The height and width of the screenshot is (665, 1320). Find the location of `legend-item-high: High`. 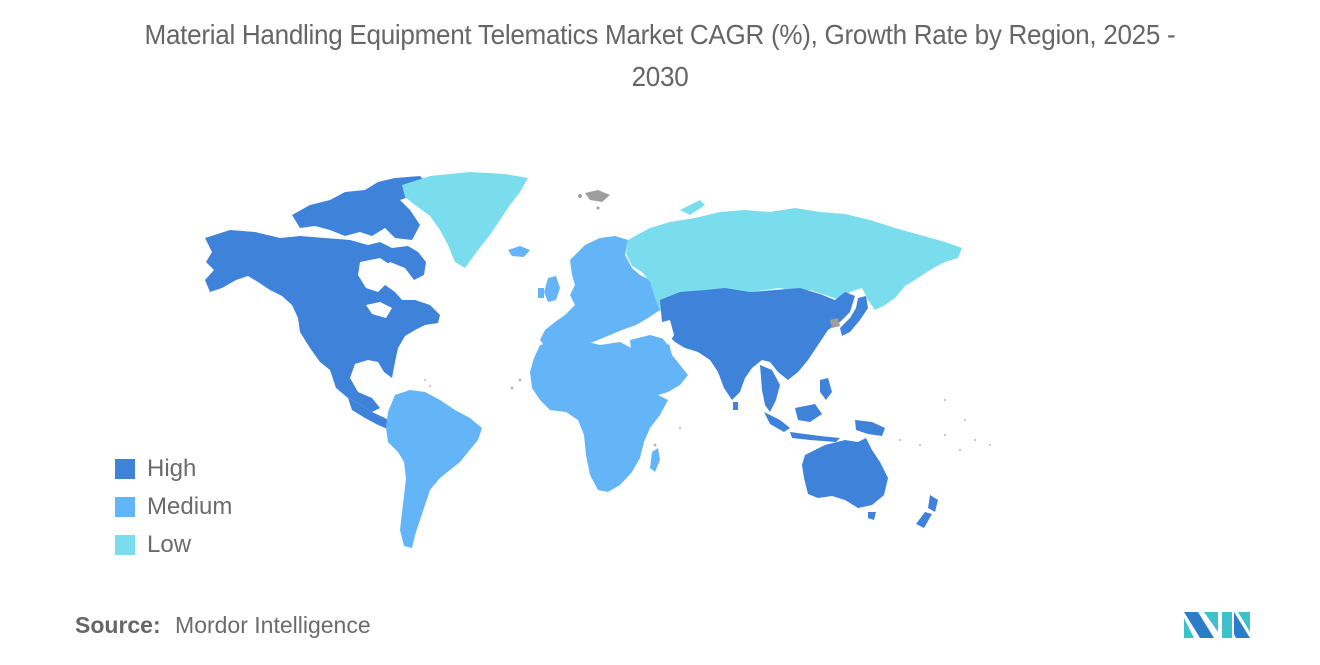

legend-item-high: High is located at coordinates (173, 469).